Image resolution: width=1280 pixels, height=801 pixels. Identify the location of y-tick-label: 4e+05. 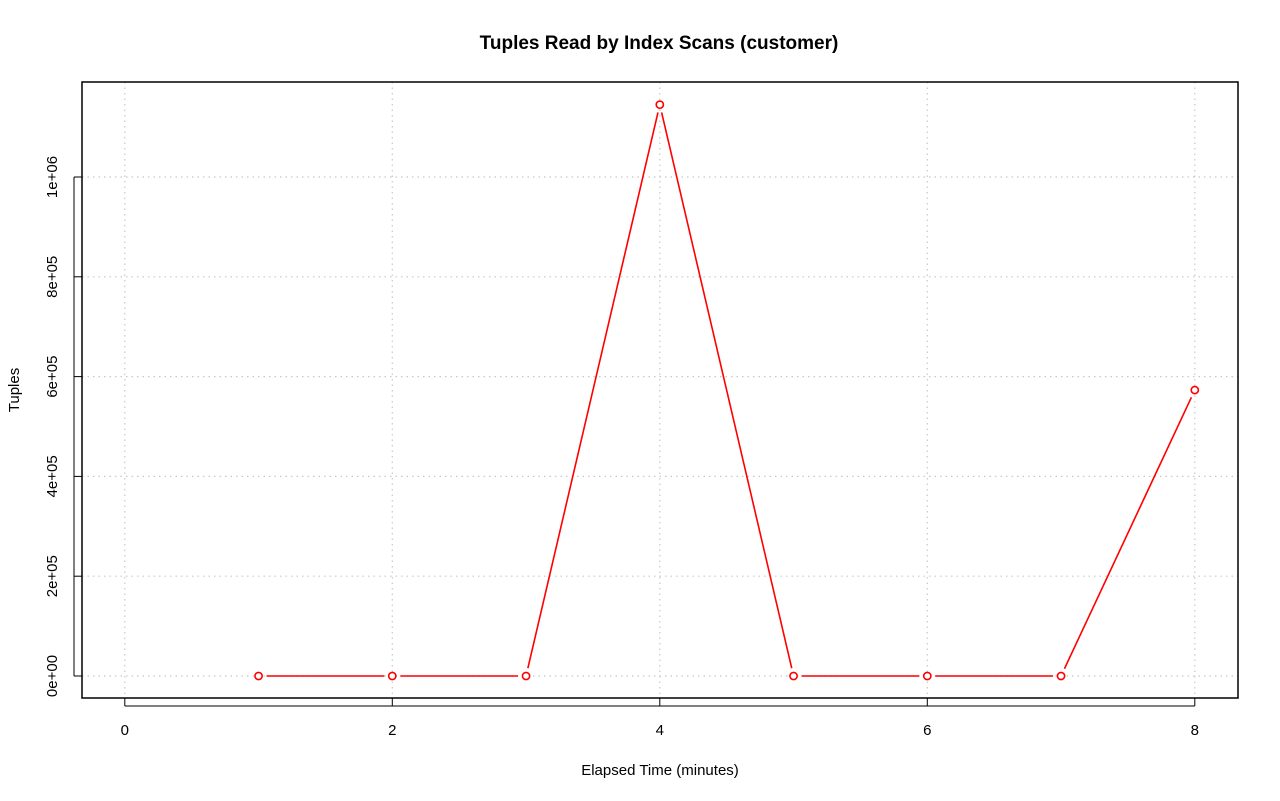
(52, 476).